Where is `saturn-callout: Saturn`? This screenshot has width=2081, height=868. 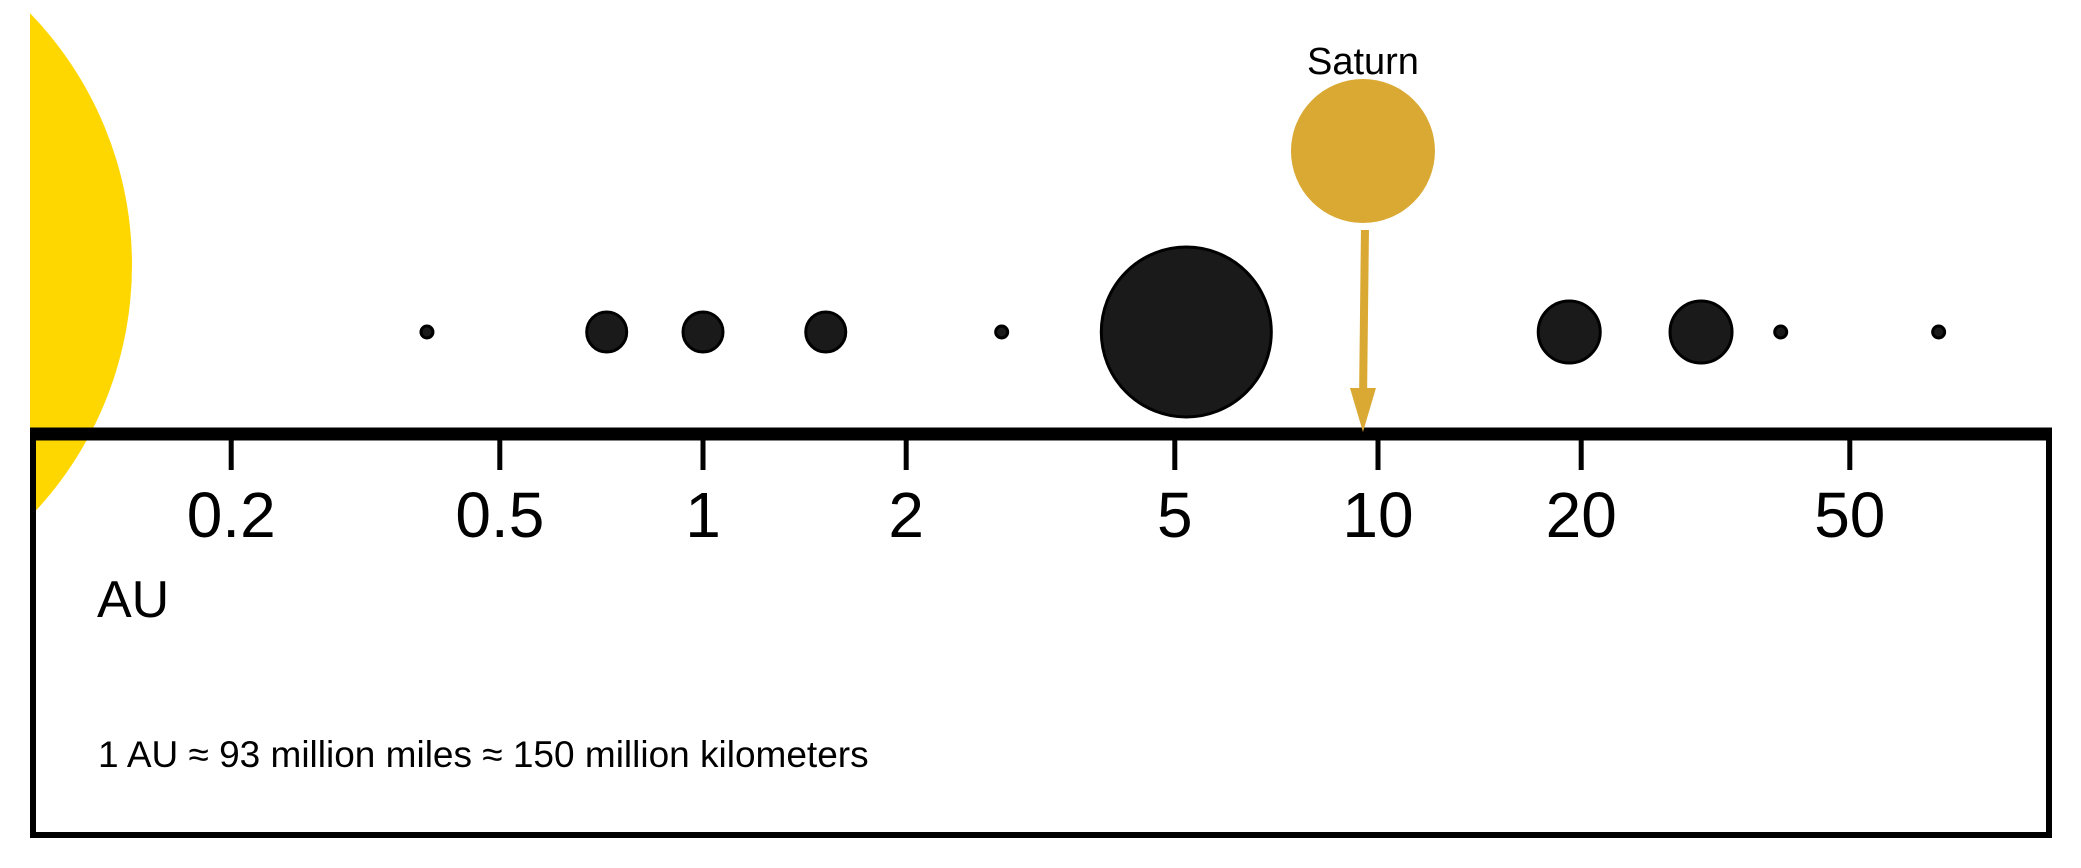 saturn-callout: Saturn is located at coordinates (1362, 236).